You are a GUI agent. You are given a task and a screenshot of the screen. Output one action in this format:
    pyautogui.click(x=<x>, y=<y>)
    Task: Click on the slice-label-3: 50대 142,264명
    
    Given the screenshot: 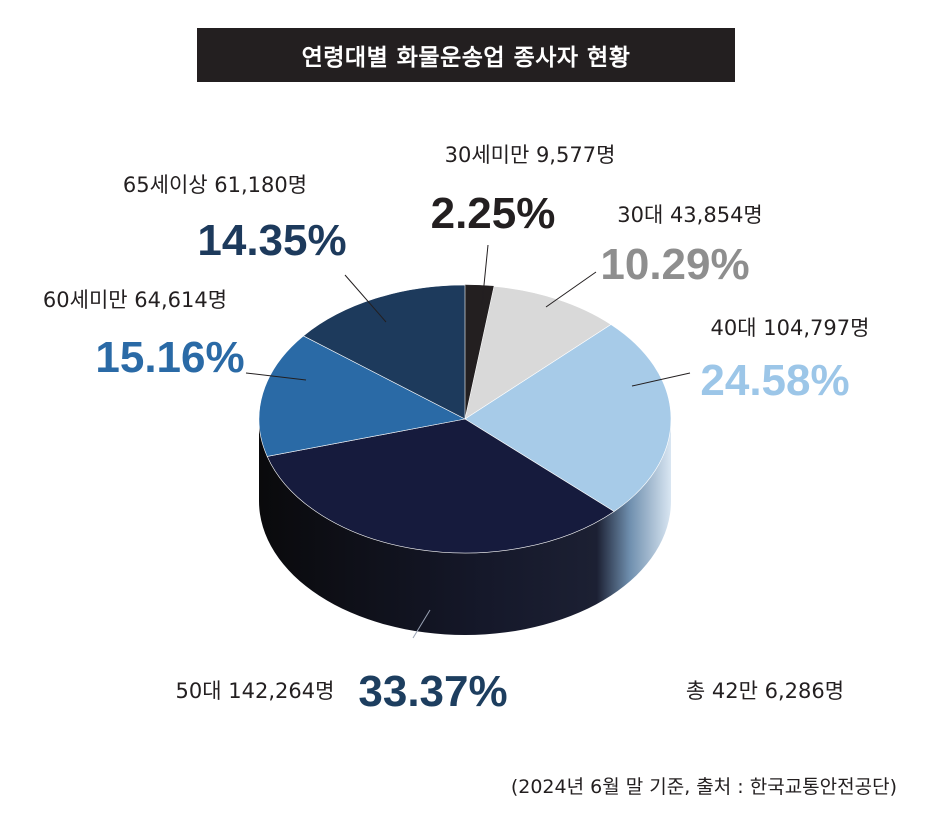 What is the action you would take?
    pyautogui.click(x=255, y=691)
    